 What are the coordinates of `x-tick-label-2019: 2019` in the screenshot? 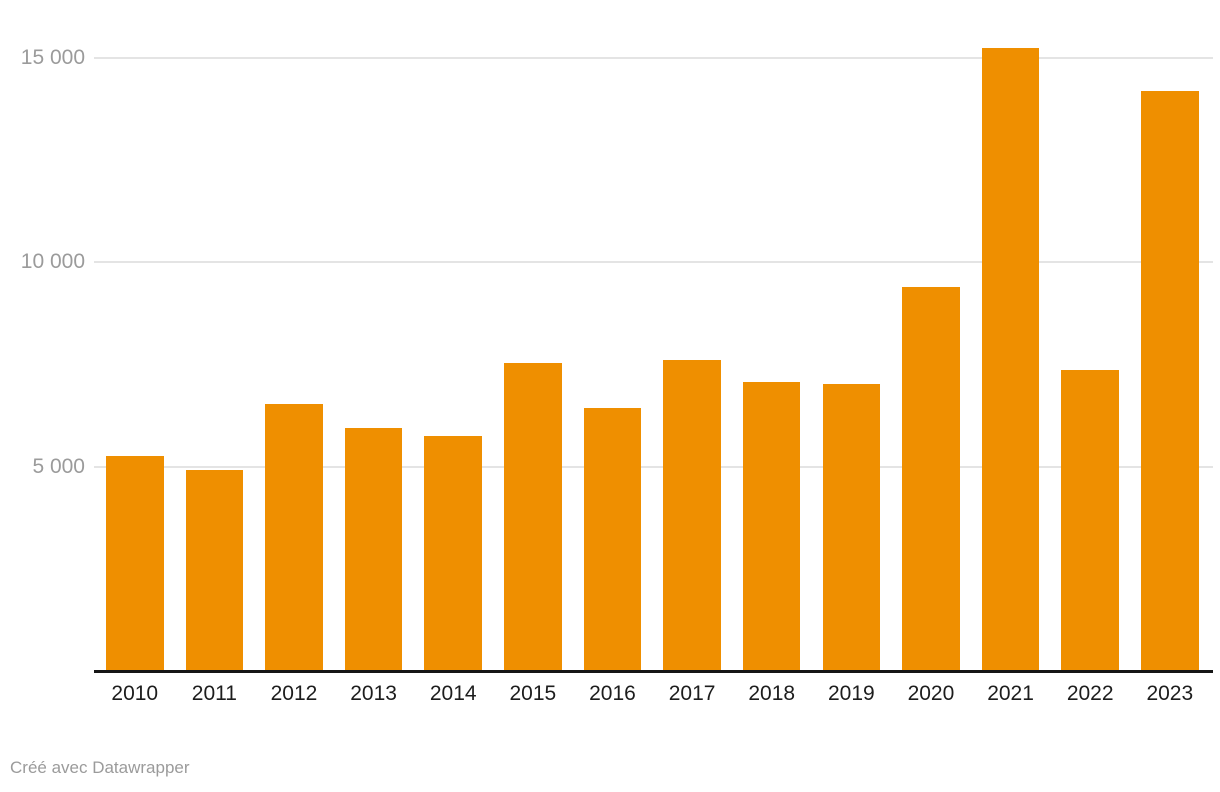 It's located at (851, 693).